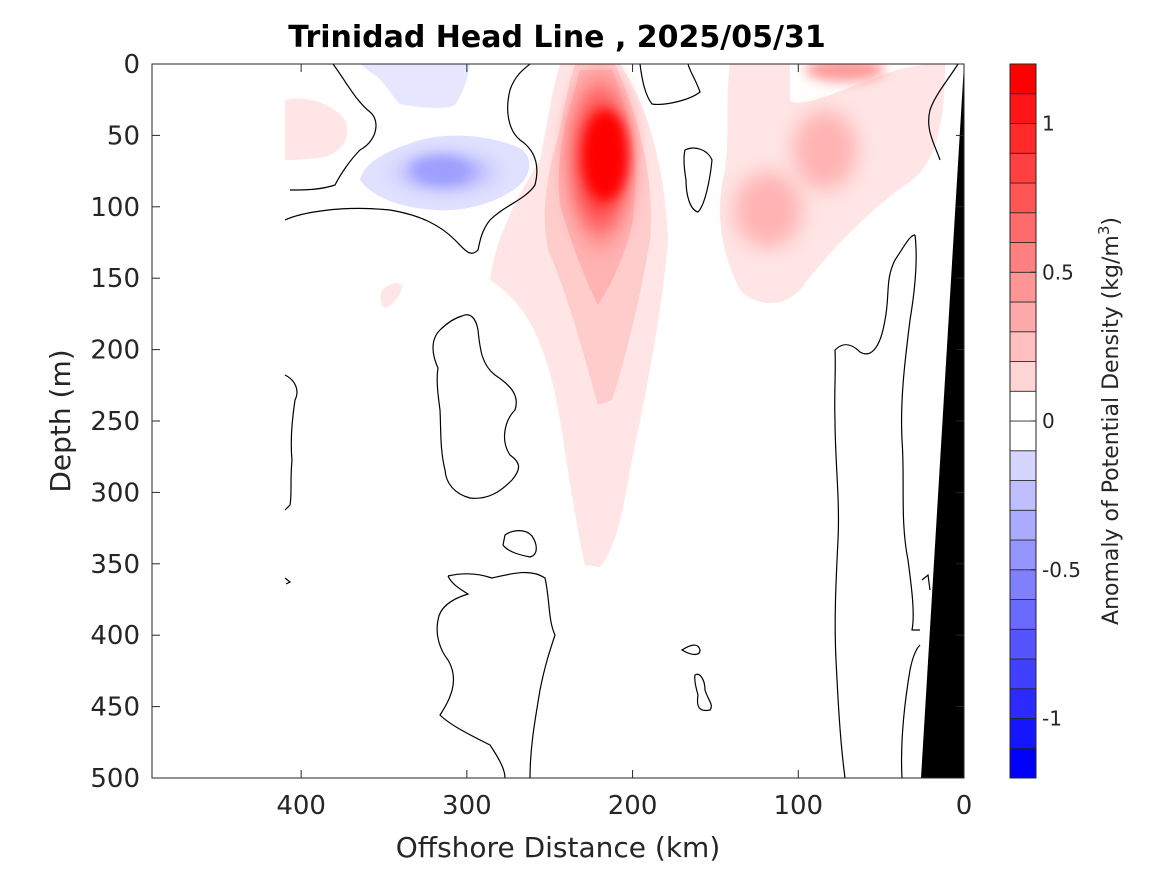 Image resolution: width=1167 pixels, height=875 pixels. What do you see at coordinates (1061, 570) in the screenshot?
I see `colorbar-tick-label: -0.5` at bounding box center [1061, 570].